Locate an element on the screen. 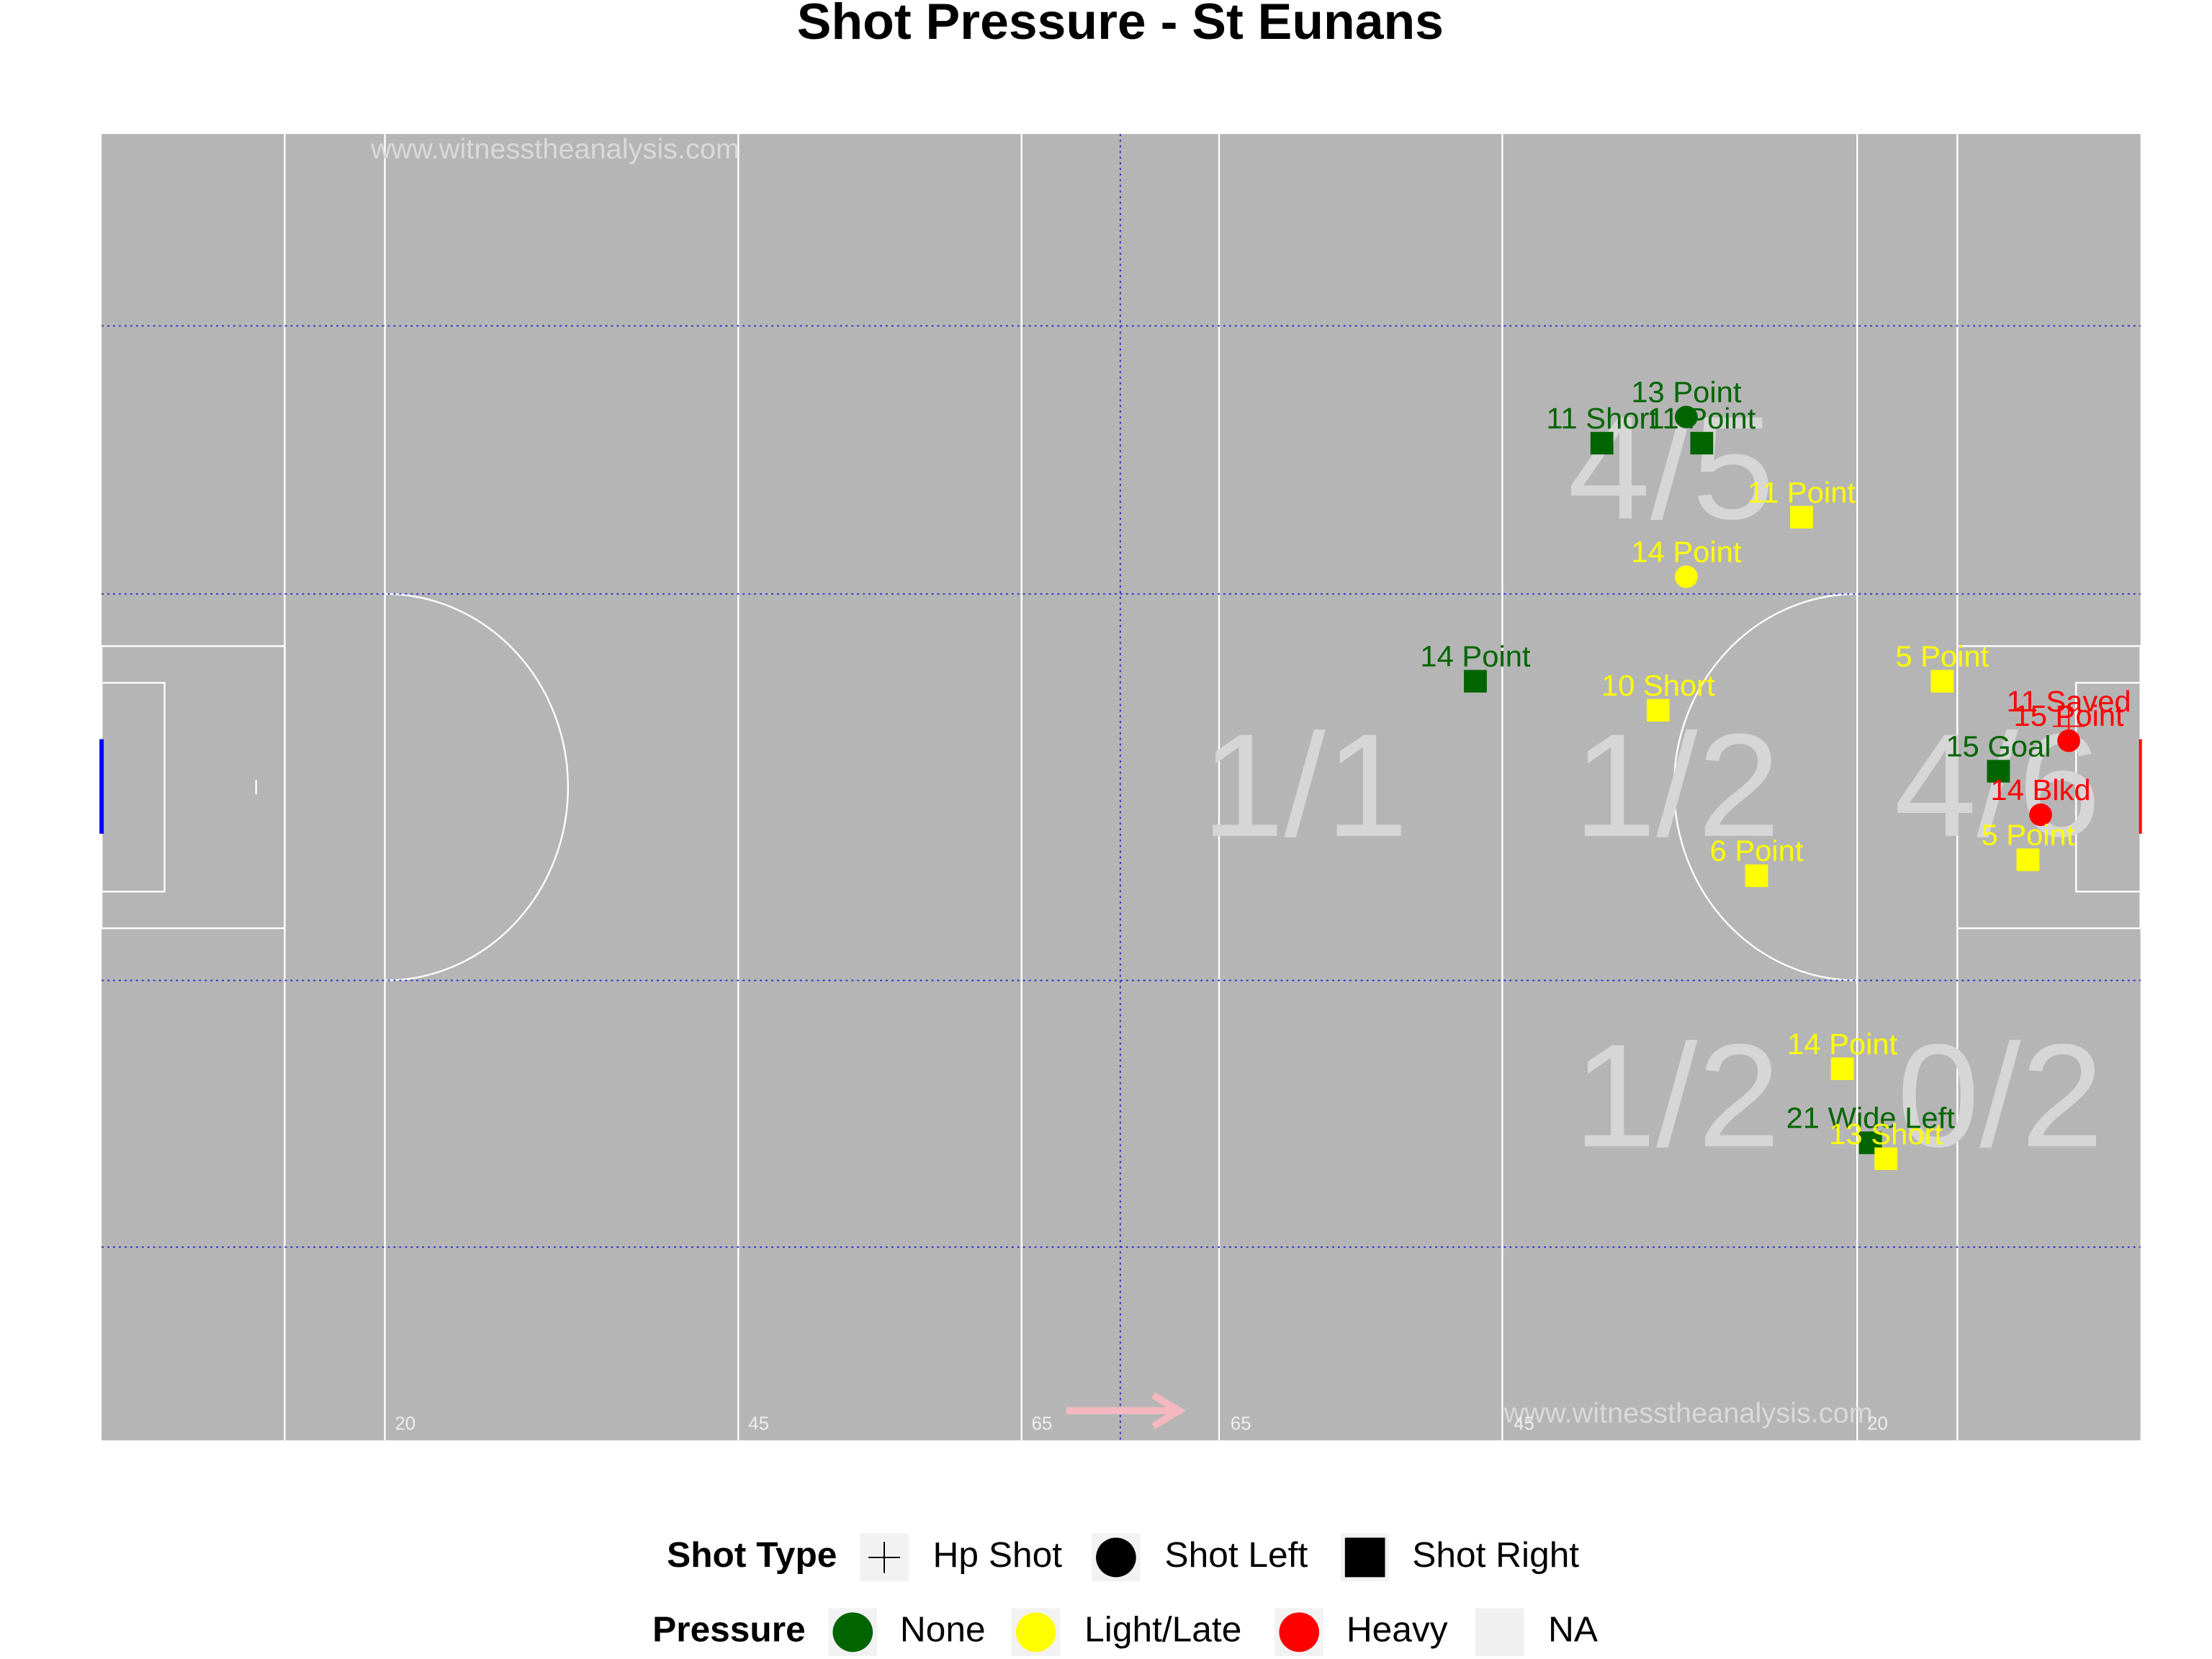 The image size is (2212, 1659). legend-title: Shot Type is located at coordinates (752, 1555).